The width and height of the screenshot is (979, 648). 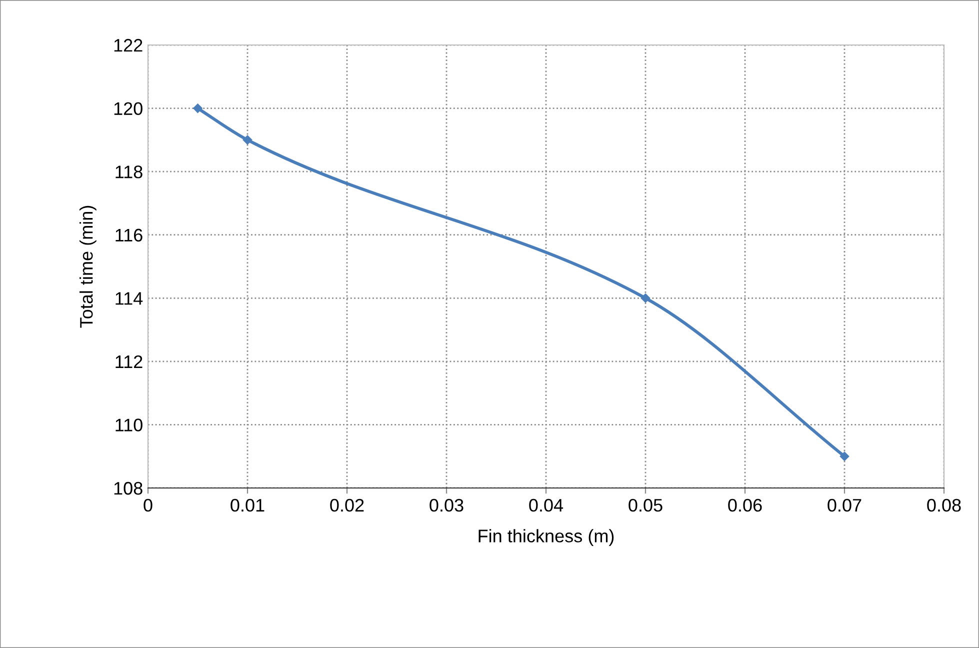 I want to click on y-tick-label: 120, so click(x=128, y=109).